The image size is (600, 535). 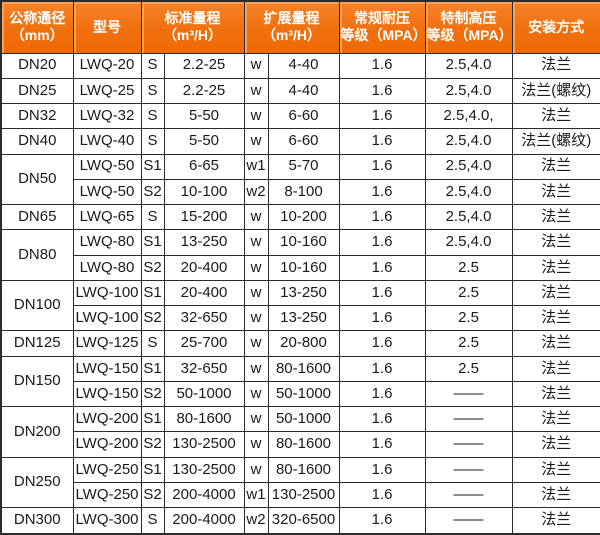 I want to click on cell-standard-range: 20-400, so click(x=204, y=267).